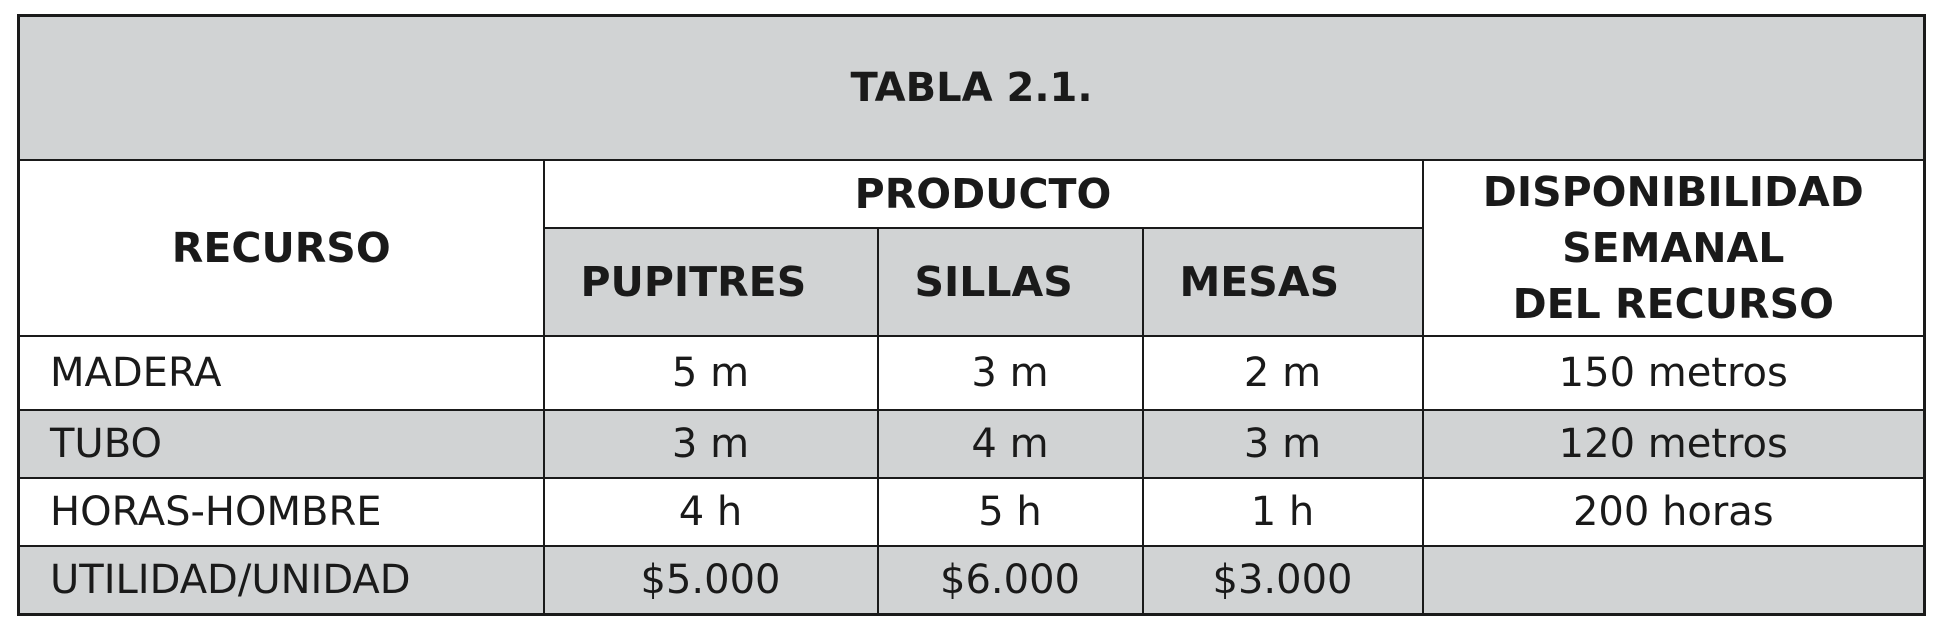 The image size is (1936, 634). I want to click on table-row: MADERA 5 m 3 m 2 m 150 metros, so click(971, 373).